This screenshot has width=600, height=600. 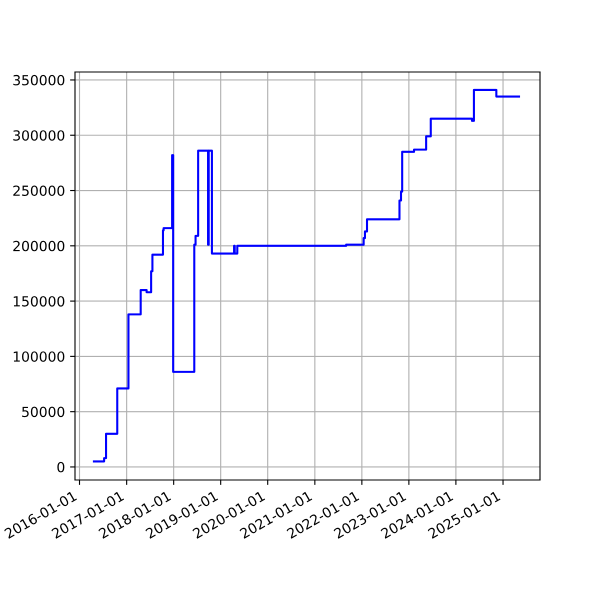 I want to click on y-tick-label: 300000, so click(x=38, y=135).